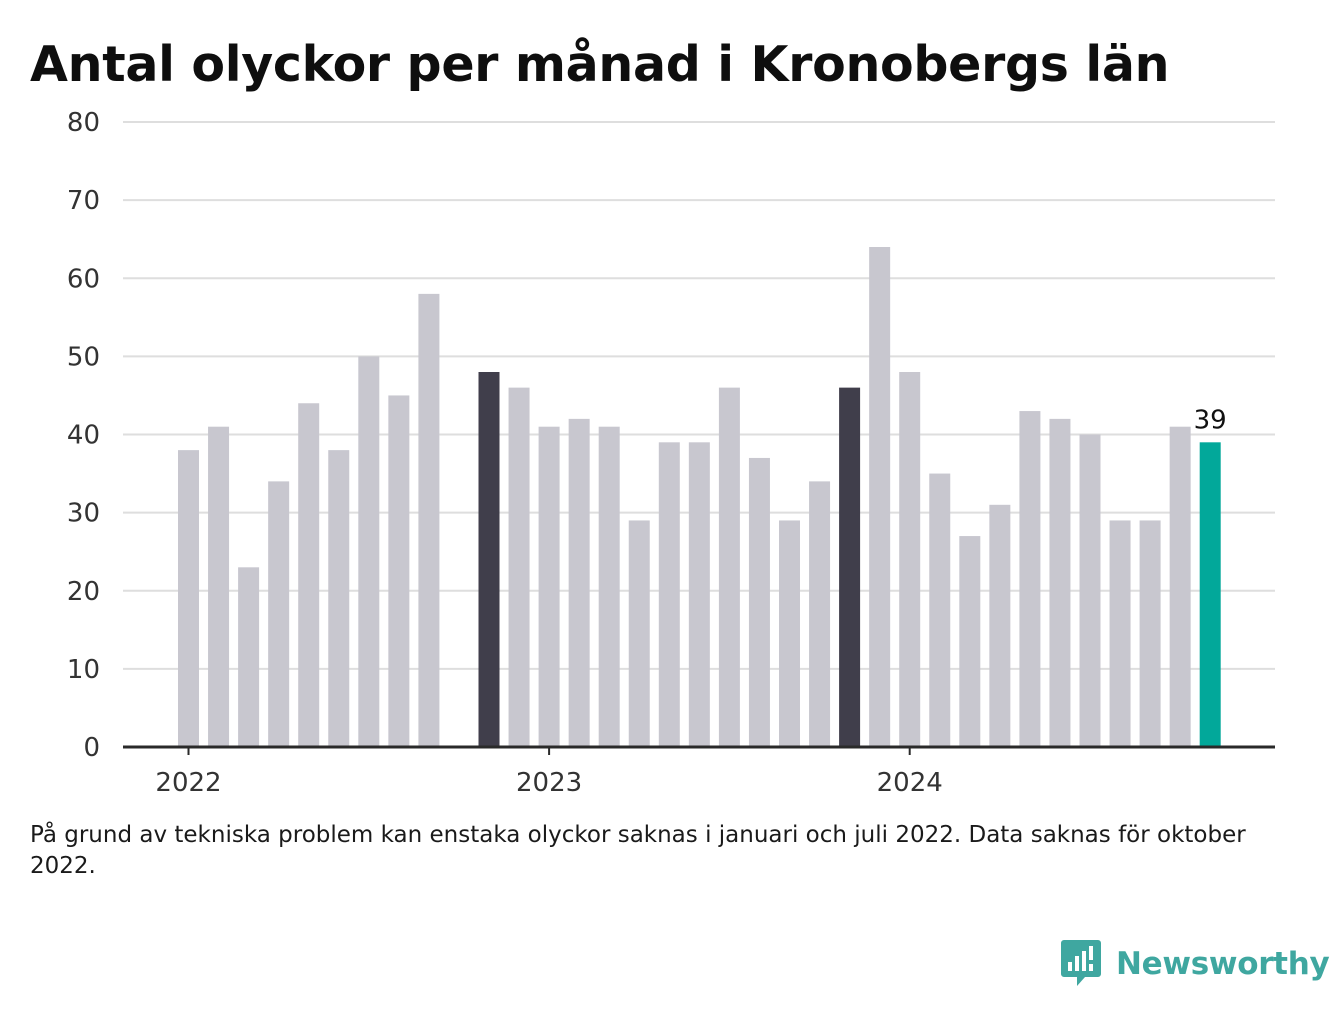 The height and width of the screenshot is (1020, 1340). What do you see at coordinates (699, 771) in the screenshot?
I see `x-axis: 2022 2023 2024` at bounding box center [699, 771].